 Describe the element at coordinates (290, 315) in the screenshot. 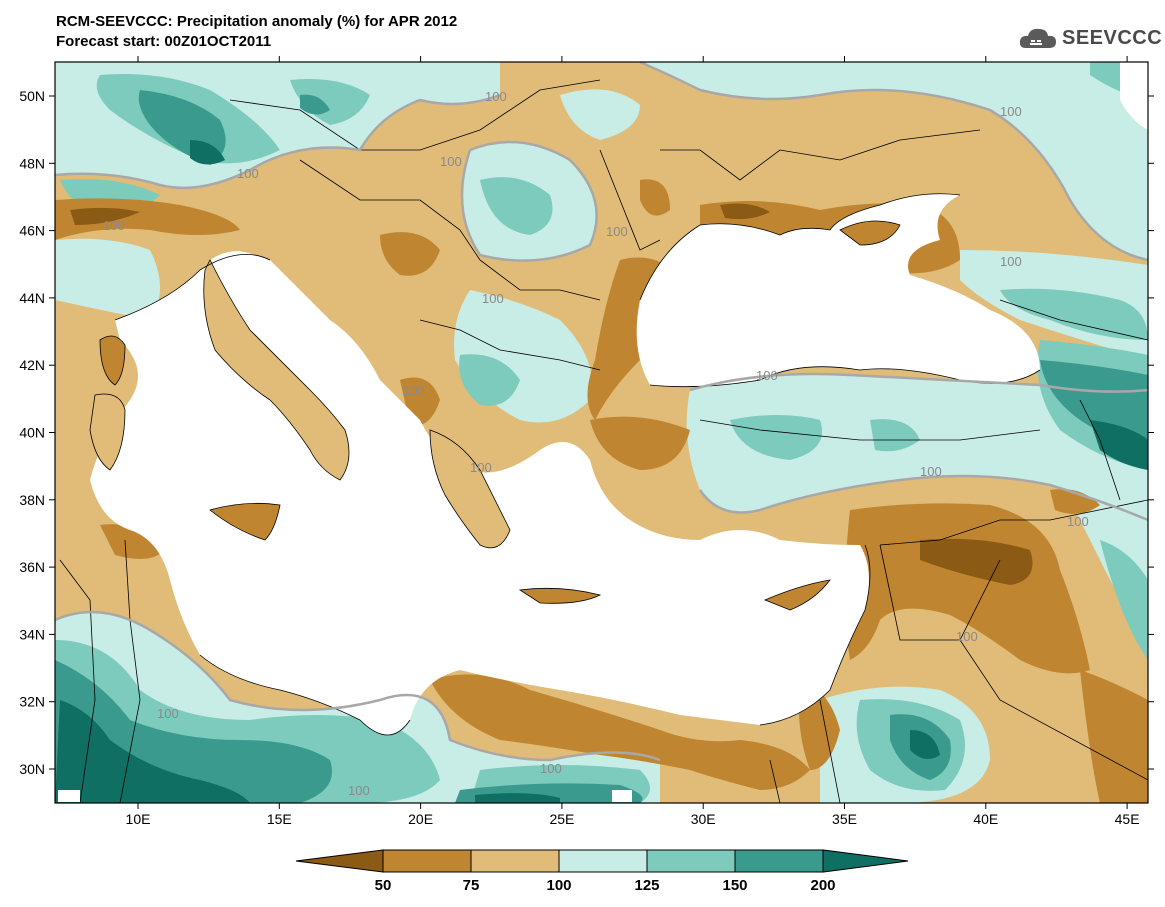

I see `adriatic-sea` at that location.